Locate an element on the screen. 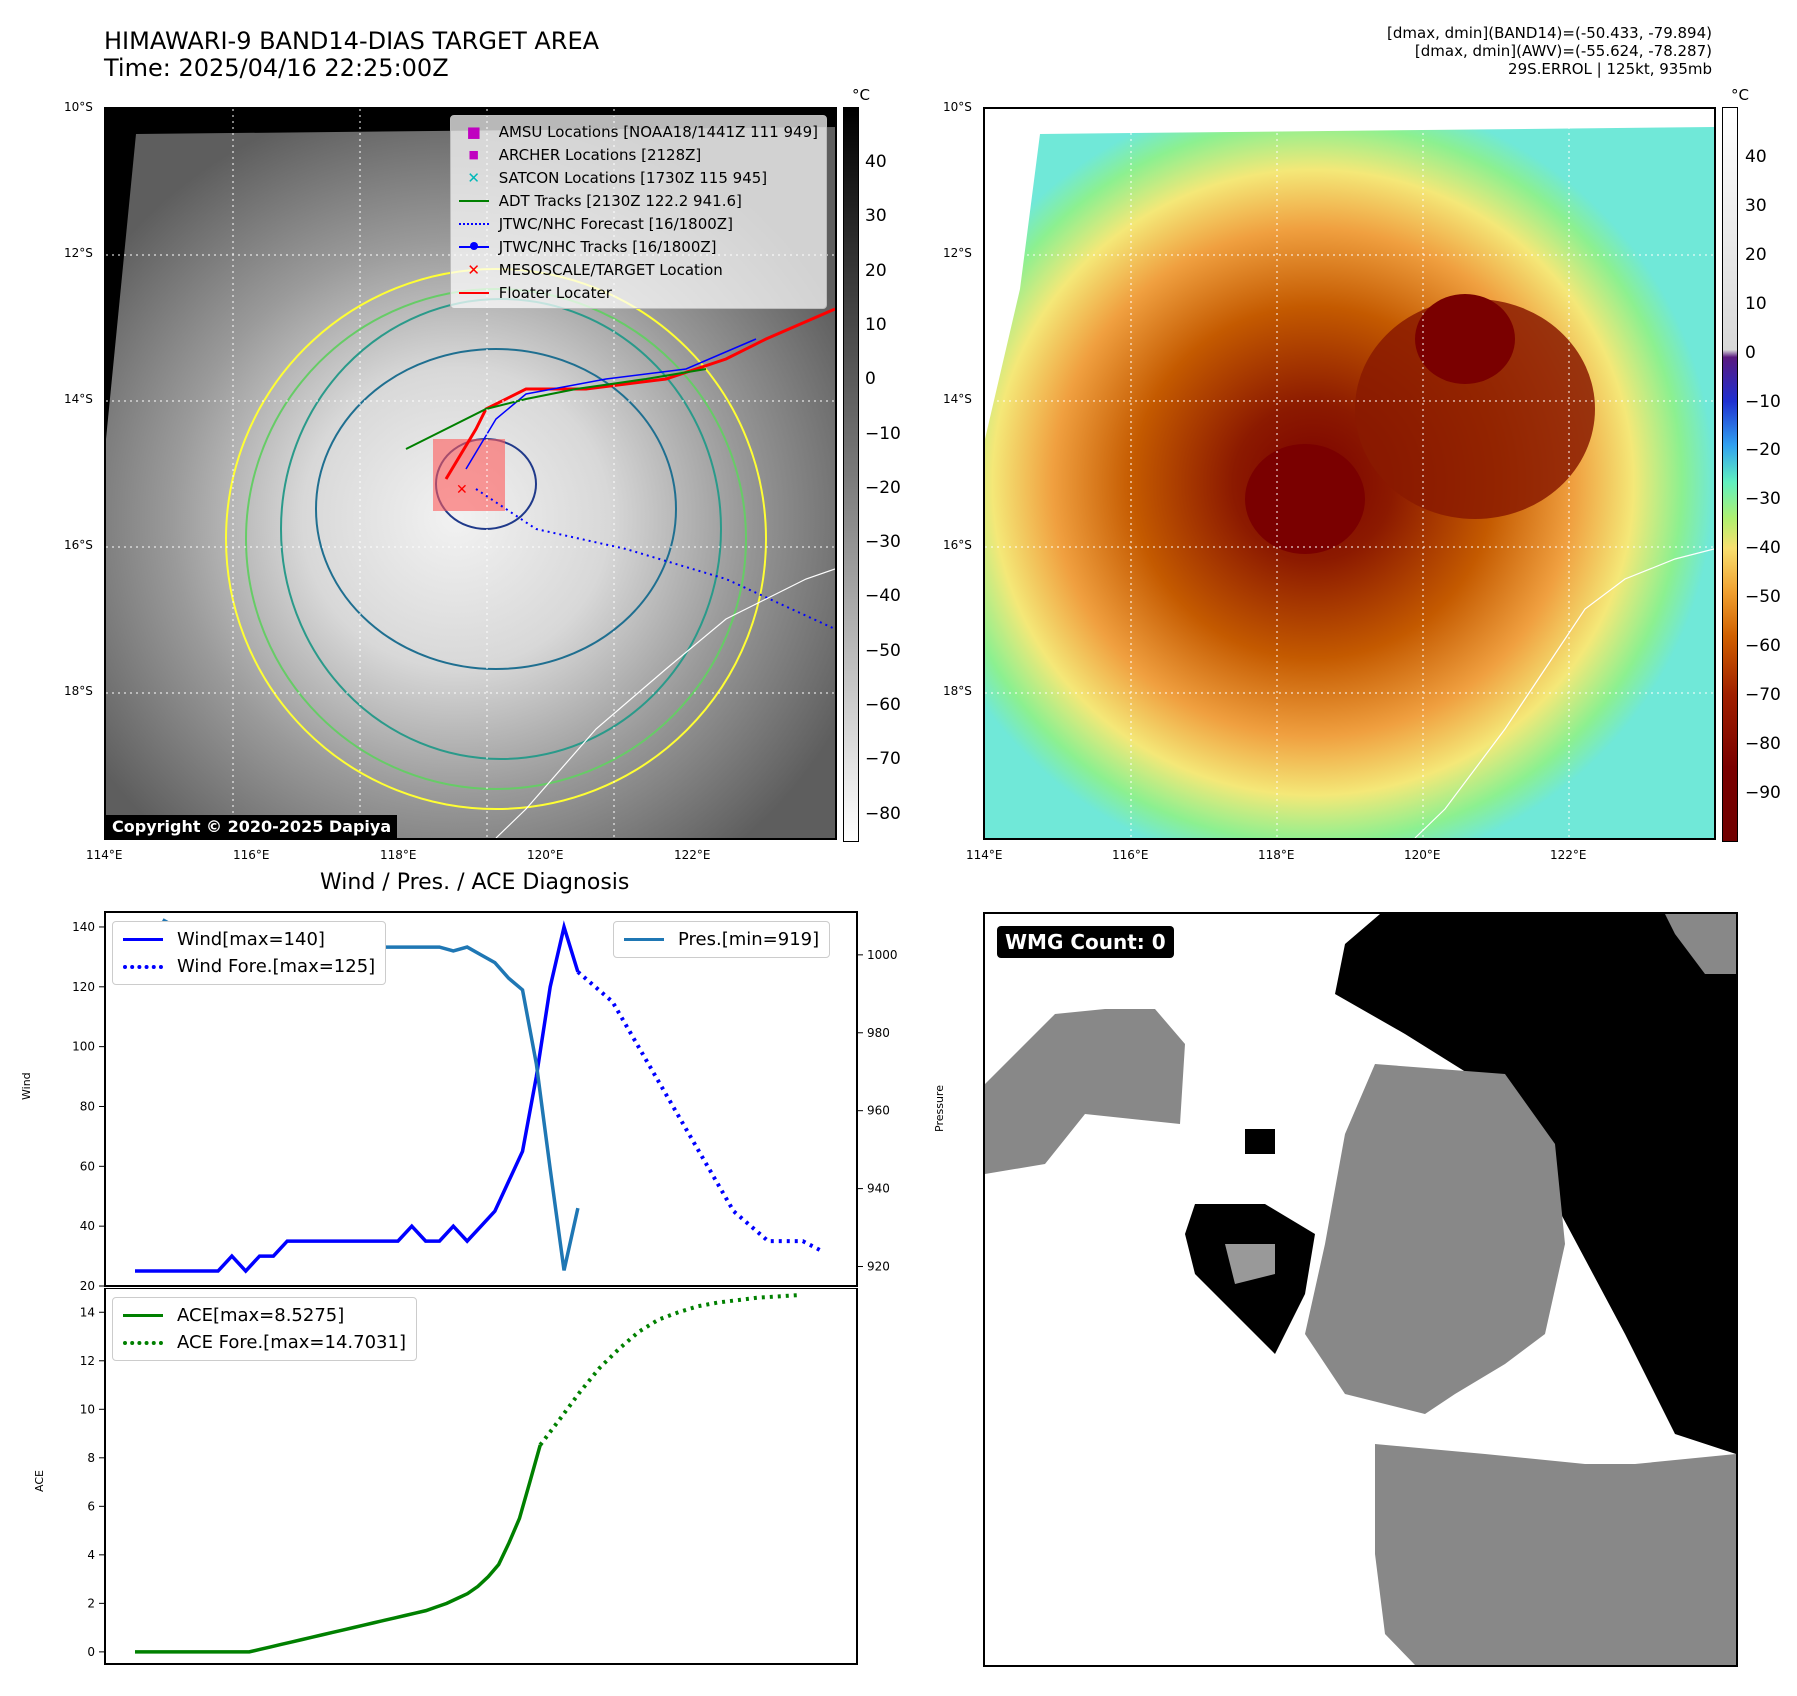 The width and height of the screenshot is (1797, 1696). legend-archer: ■ ARCHER Locations [2128Z] is located at coordinates (638, 154).